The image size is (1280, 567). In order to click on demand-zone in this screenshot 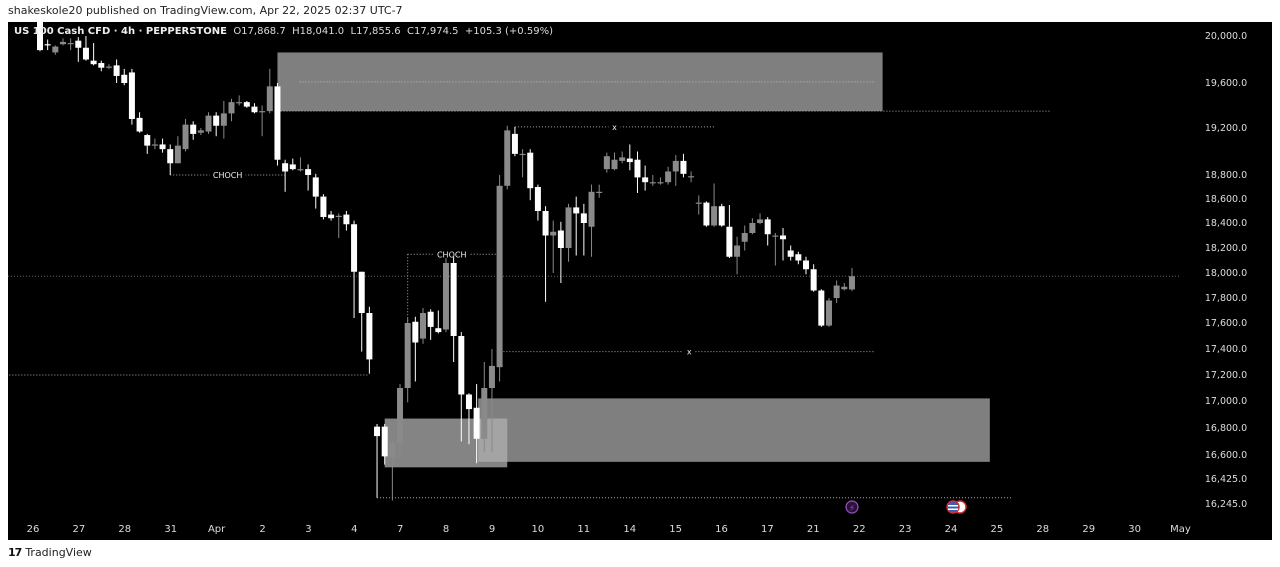, I will do `click(734, 430)`.